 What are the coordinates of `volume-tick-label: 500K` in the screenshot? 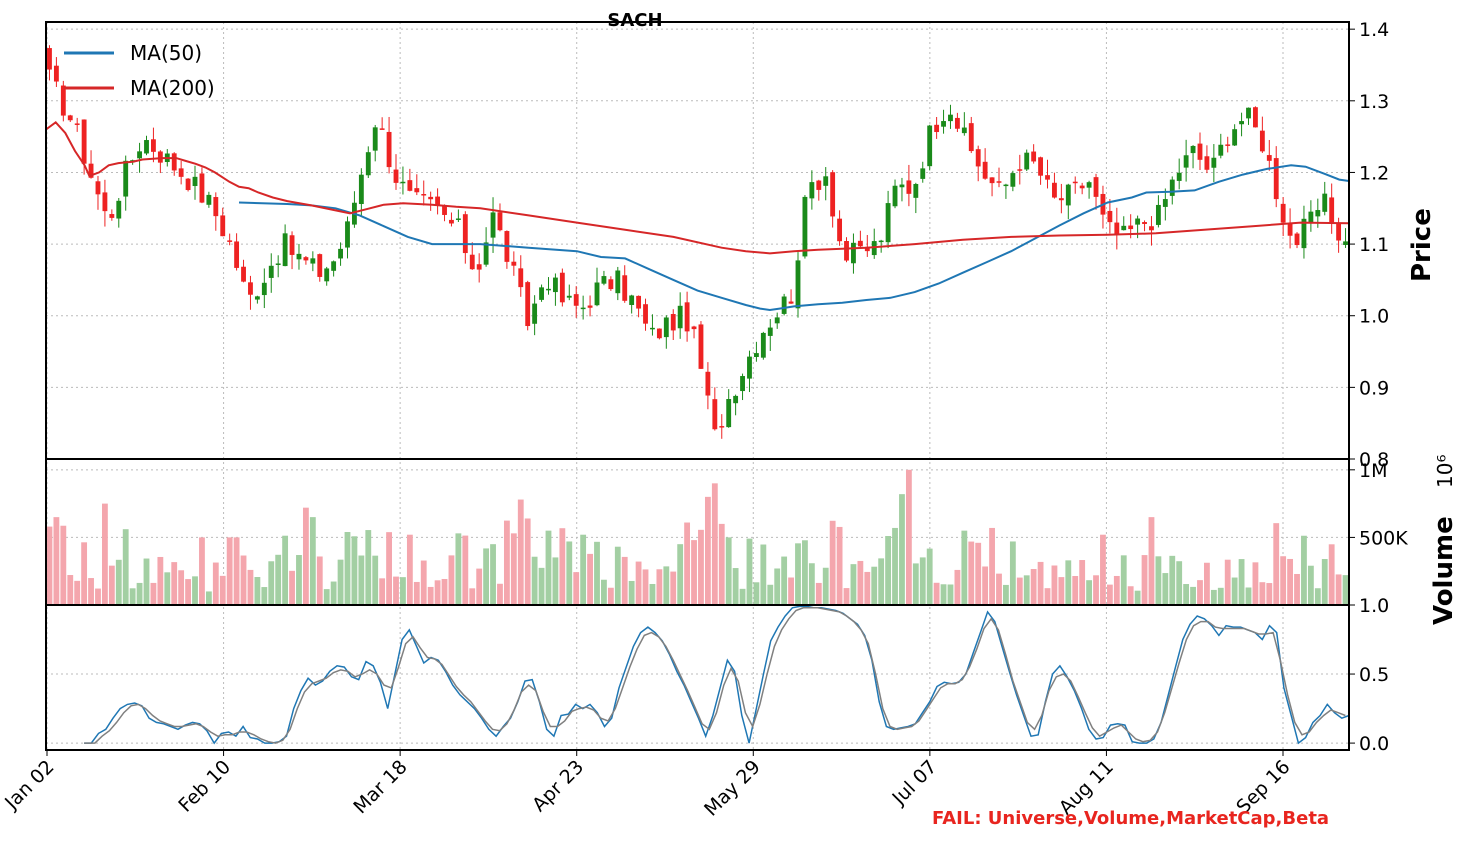 It's located at (1383, 538).